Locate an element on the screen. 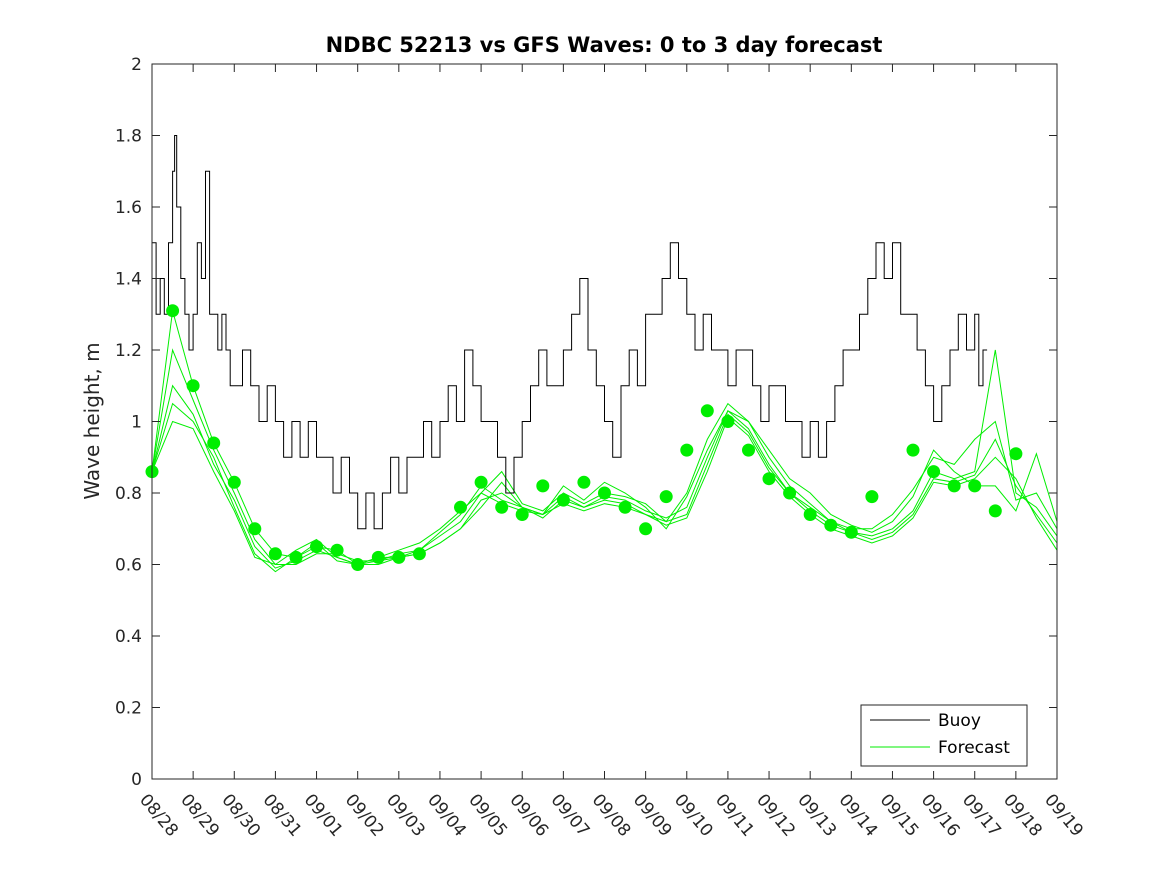 The height and width of the screenshot is (875, 1167). forecast-series-line is located at coordinates (604, 491).